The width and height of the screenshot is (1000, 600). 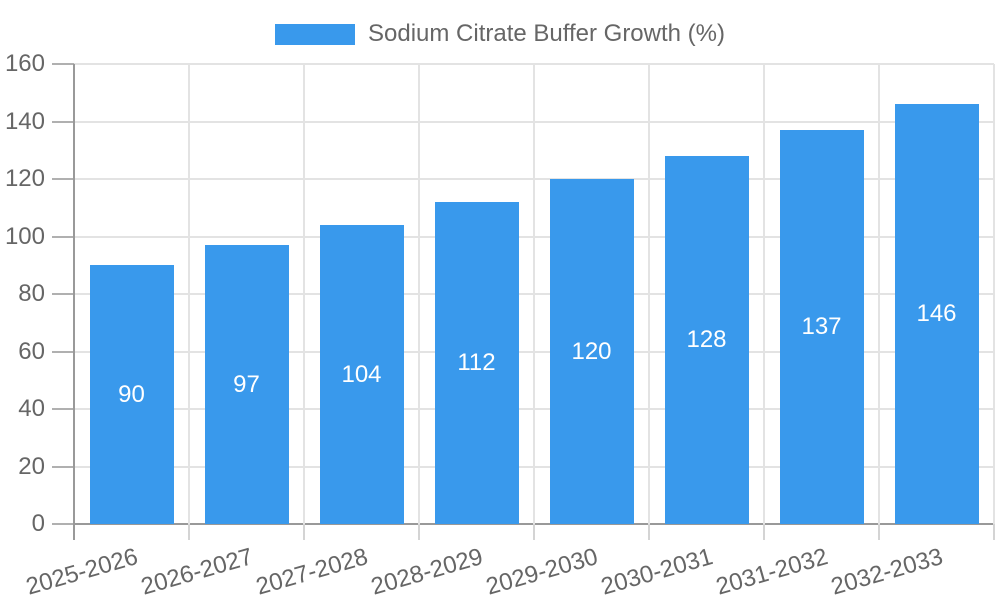 I want to click on x-axis-label-2028-2029: 2028-2029, so click(x=426, y=571).